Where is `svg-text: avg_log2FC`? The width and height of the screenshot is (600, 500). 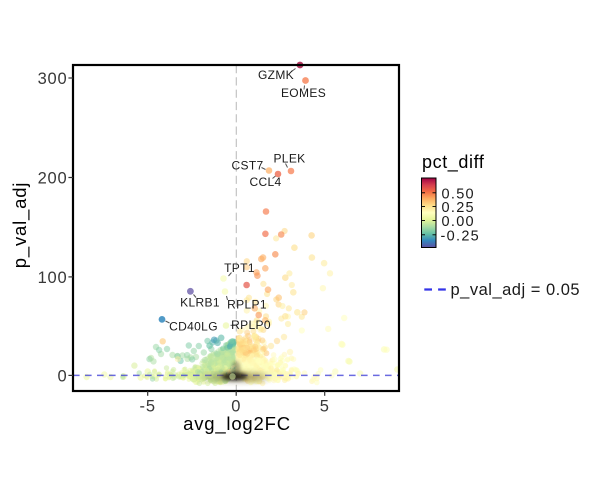
svg-text: avg_log2FC is located at coordinates (237, 424).